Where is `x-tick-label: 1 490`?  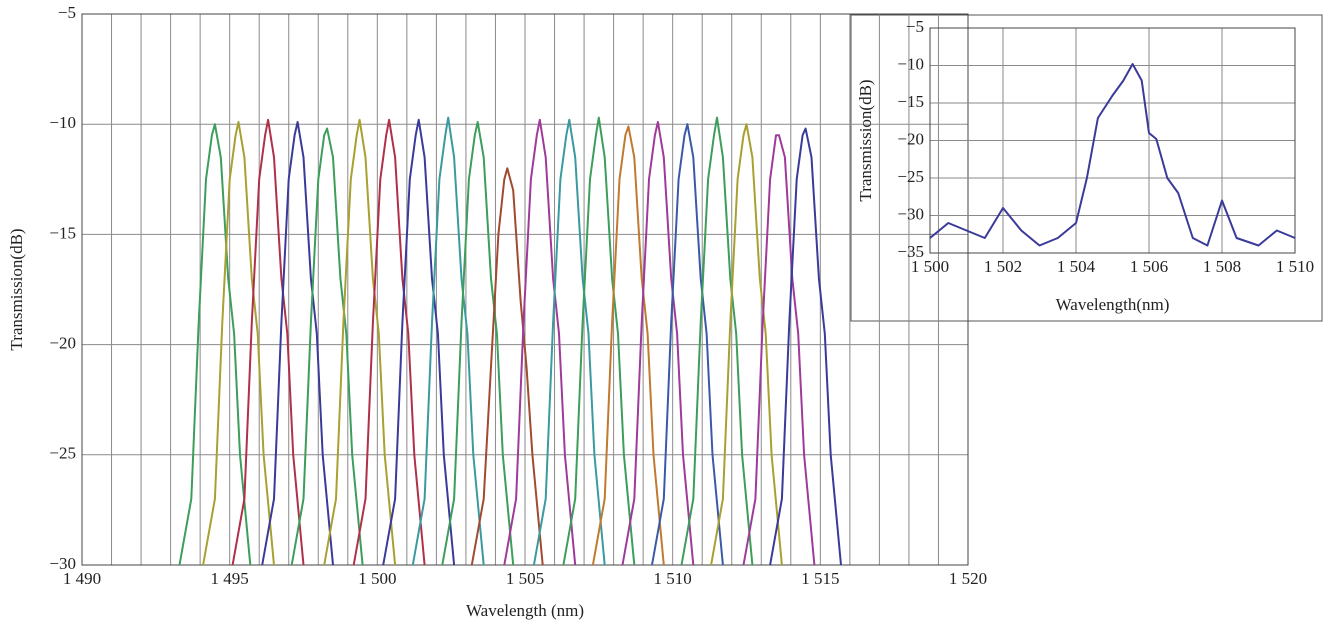
x-tick-label: 1 490 is located at coordinates (82, 578).